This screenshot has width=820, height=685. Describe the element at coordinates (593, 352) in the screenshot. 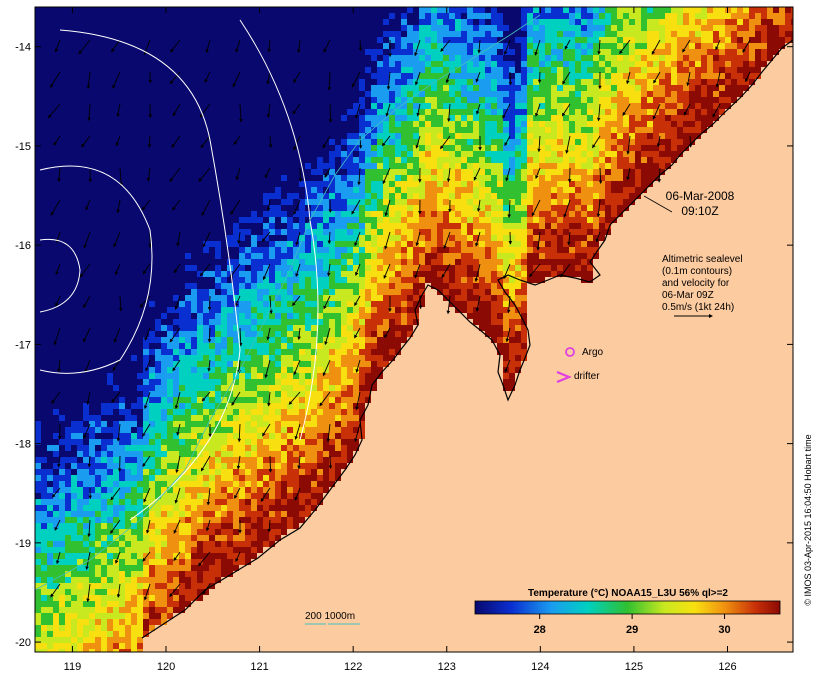

I see `argo-label: Argo` at that location.